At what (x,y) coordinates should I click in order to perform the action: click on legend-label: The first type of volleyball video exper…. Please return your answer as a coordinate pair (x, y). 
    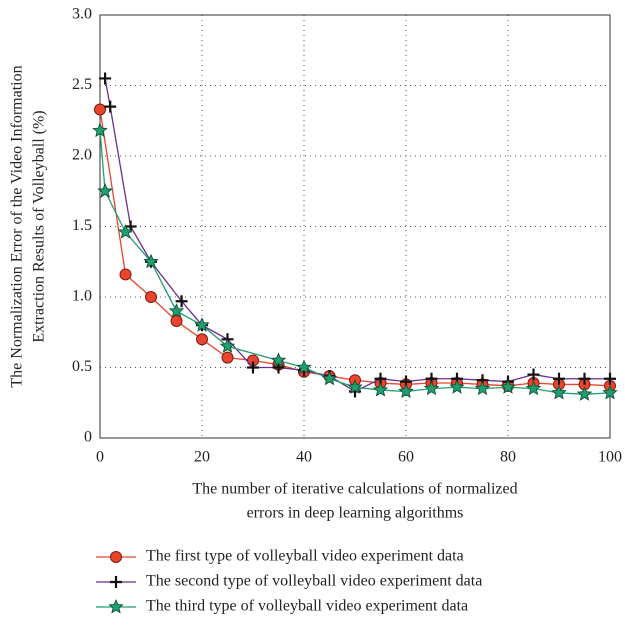
    Looking at the image, I should click on (305, 556).